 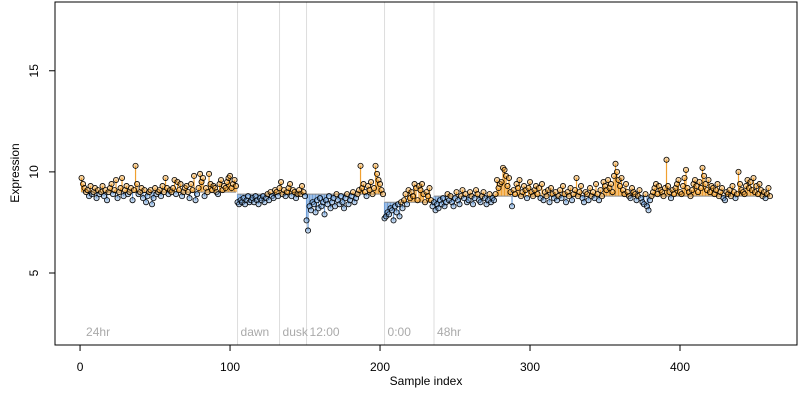 What do you see at coordinates (34, 272) in the screenshot?
I see `y-tick-label: 5` at bounding box center [34, 272].